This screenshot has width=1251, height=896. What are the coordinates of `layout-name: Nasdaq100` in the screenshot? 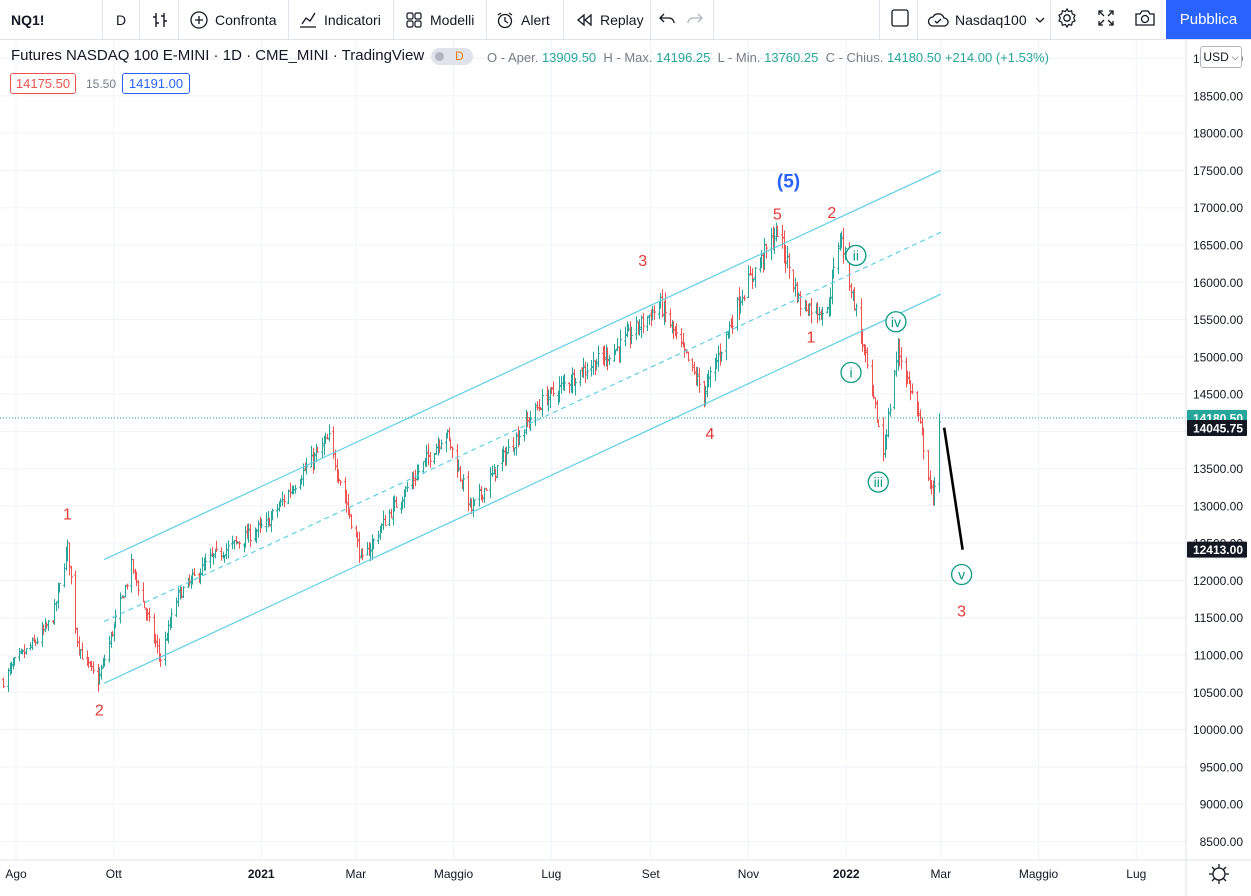 It's located at (991, 19).